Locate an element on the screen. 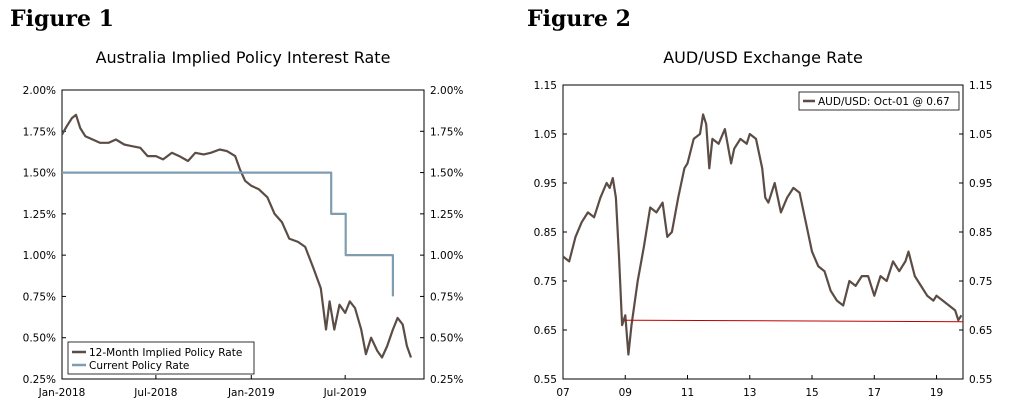 This screenshot has height=417, width=1012. y-tick-label-left: 1.15 is located at coordinates (545, 86).